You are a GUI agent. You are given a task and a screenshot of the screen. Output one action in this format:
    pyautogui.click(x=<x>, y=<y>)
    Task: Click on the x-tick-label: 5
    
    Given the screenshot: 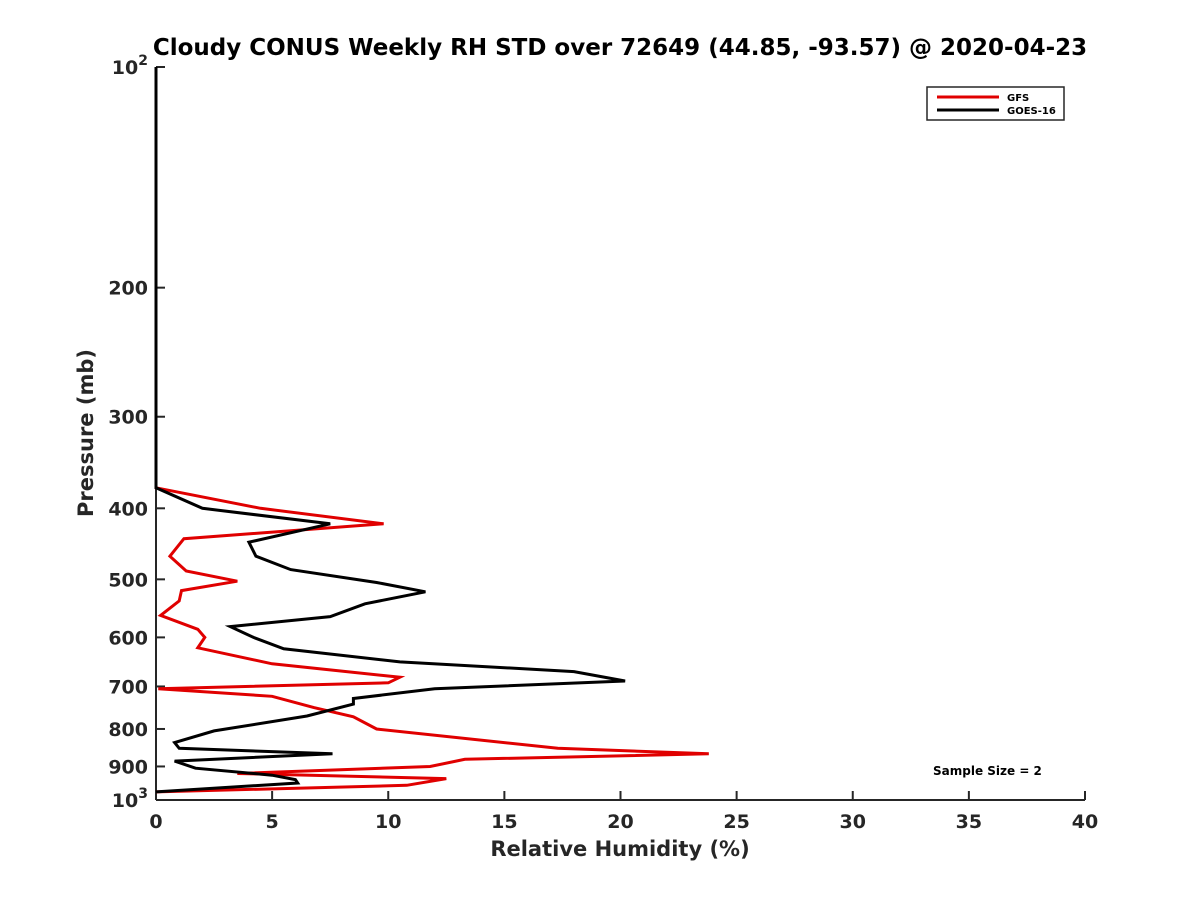 What is the action you would take?
    pyautogui.click(x=272, y=822)
    